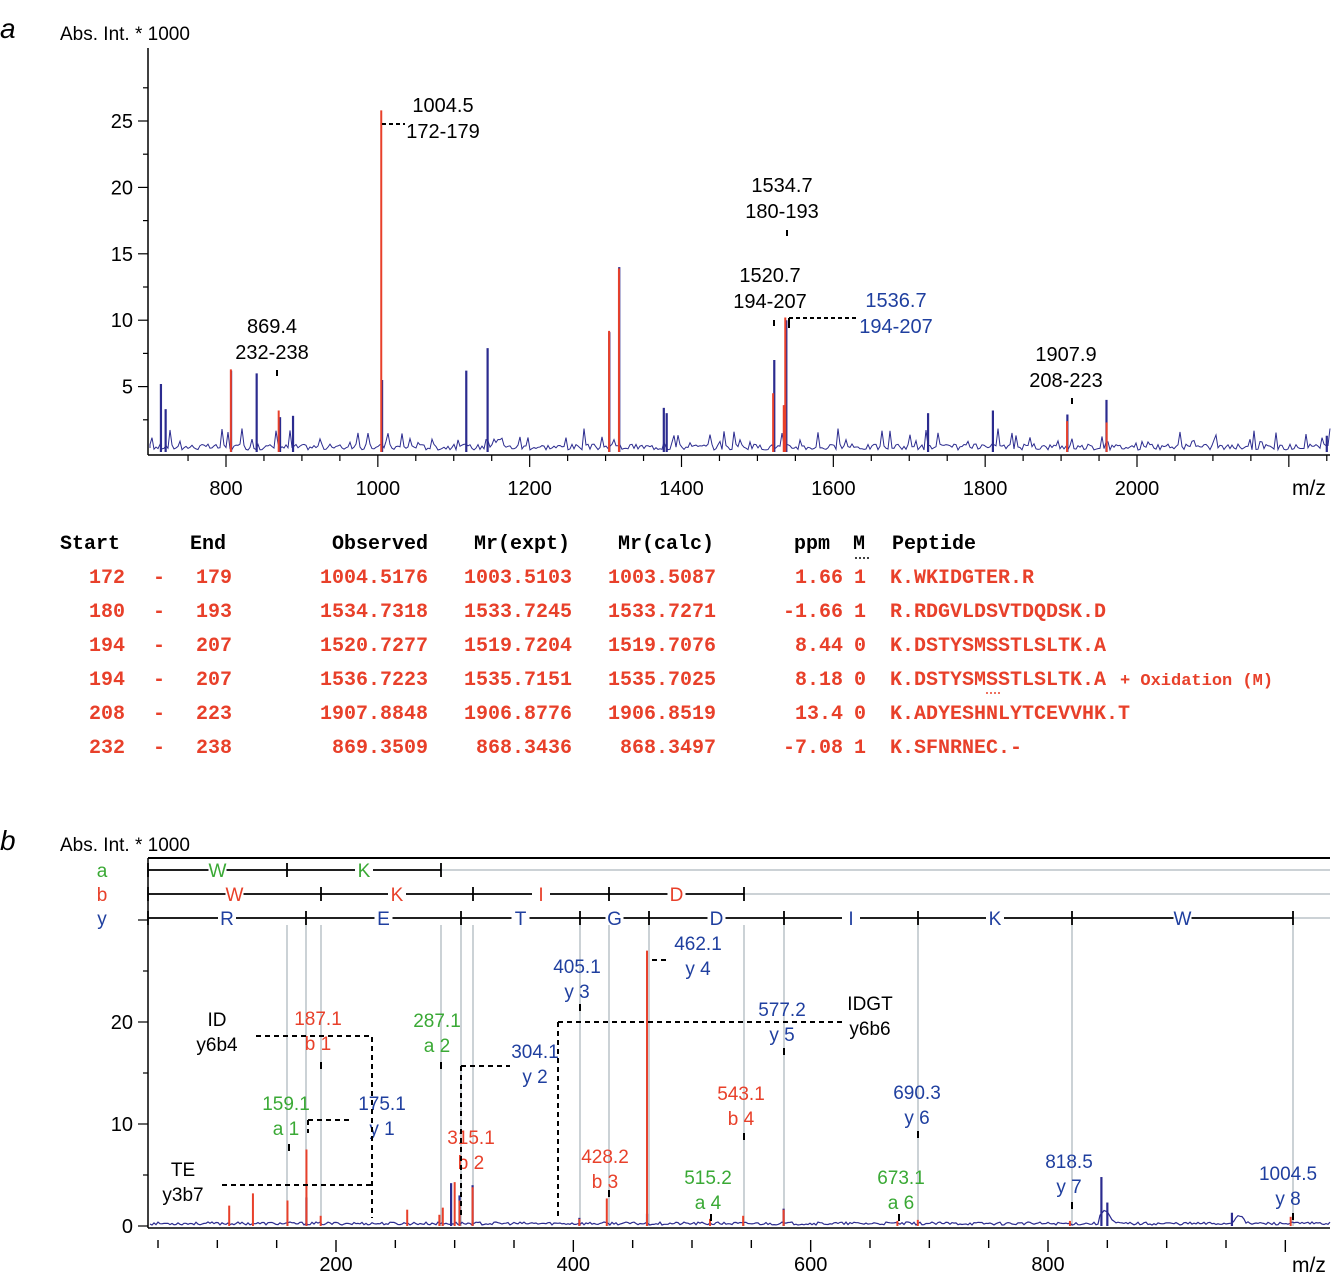 The height and width of the screenshot is (1274, 1333). I want to click on ion-mz-label: 159.1, so click(286, 1104).